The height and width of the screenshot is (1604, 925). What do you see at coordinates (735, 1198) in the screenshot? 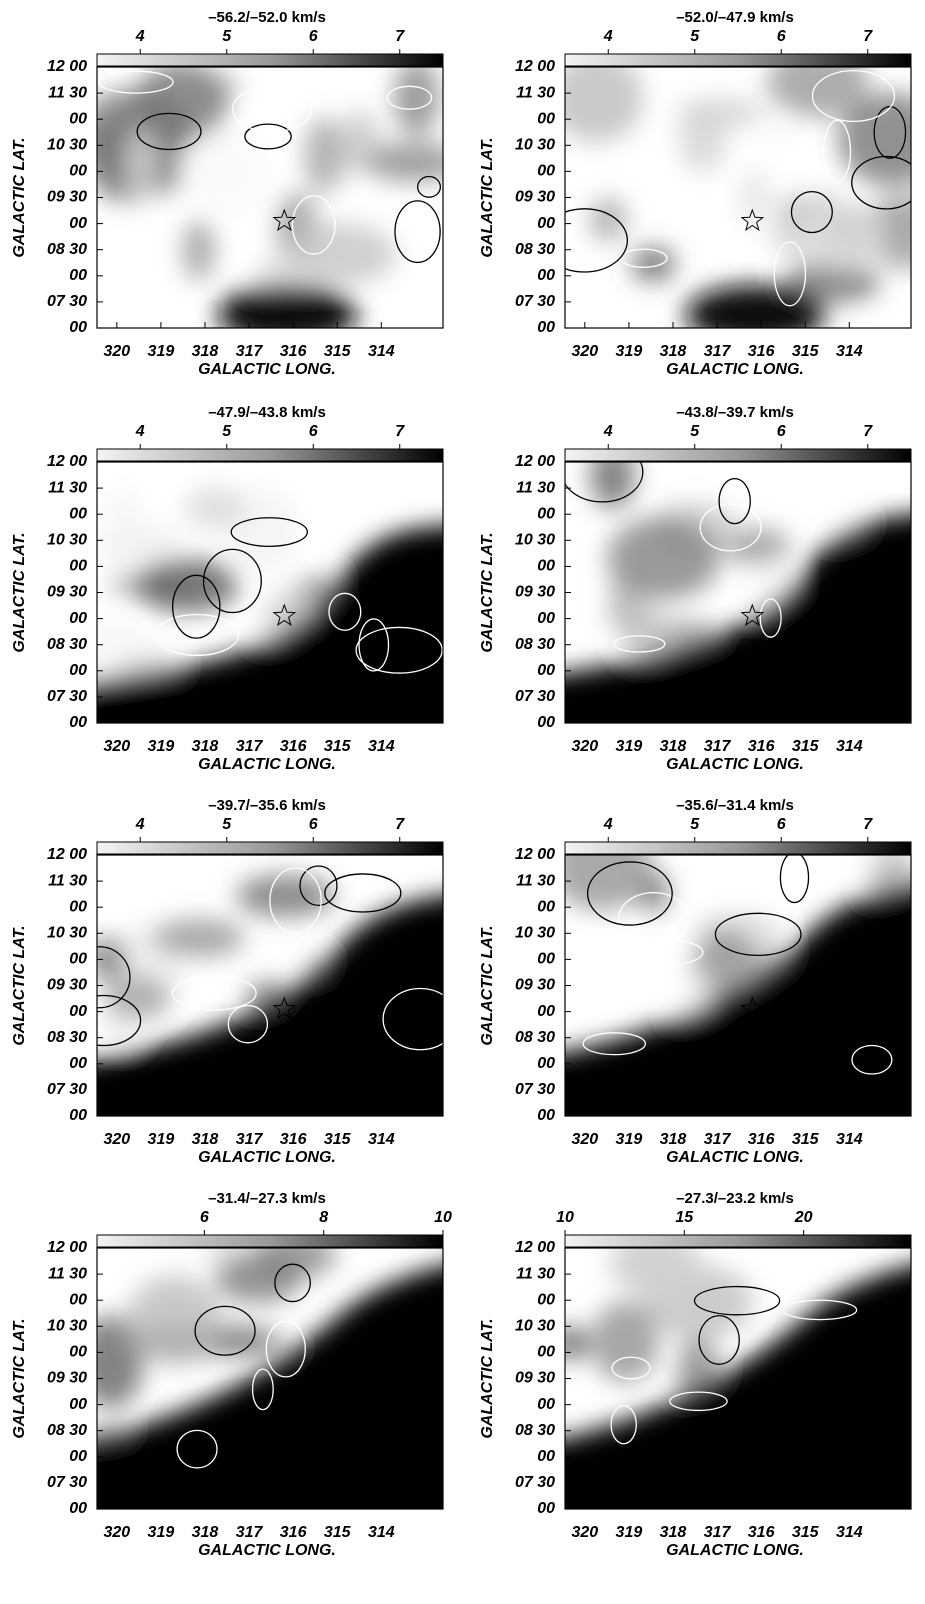
I see `panel-title: –27.3/–23.2 km/s` at bounding box center [735, 1198].